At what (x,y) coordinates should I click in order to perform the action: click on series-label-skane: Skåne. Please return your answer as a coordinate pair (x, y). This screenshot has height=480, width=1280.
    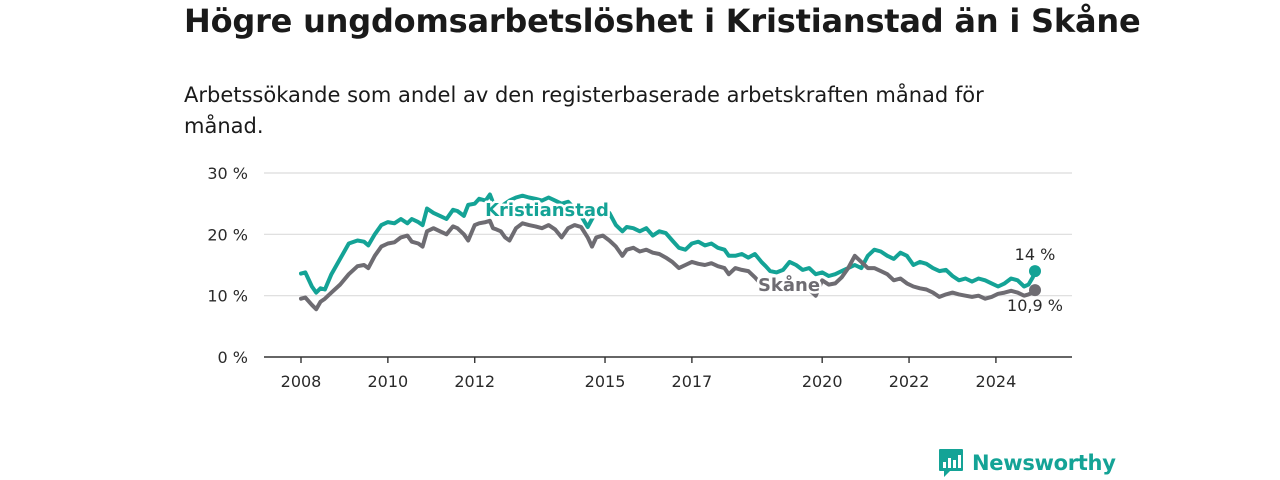
    Looking at the image, I should click on (789, 285).